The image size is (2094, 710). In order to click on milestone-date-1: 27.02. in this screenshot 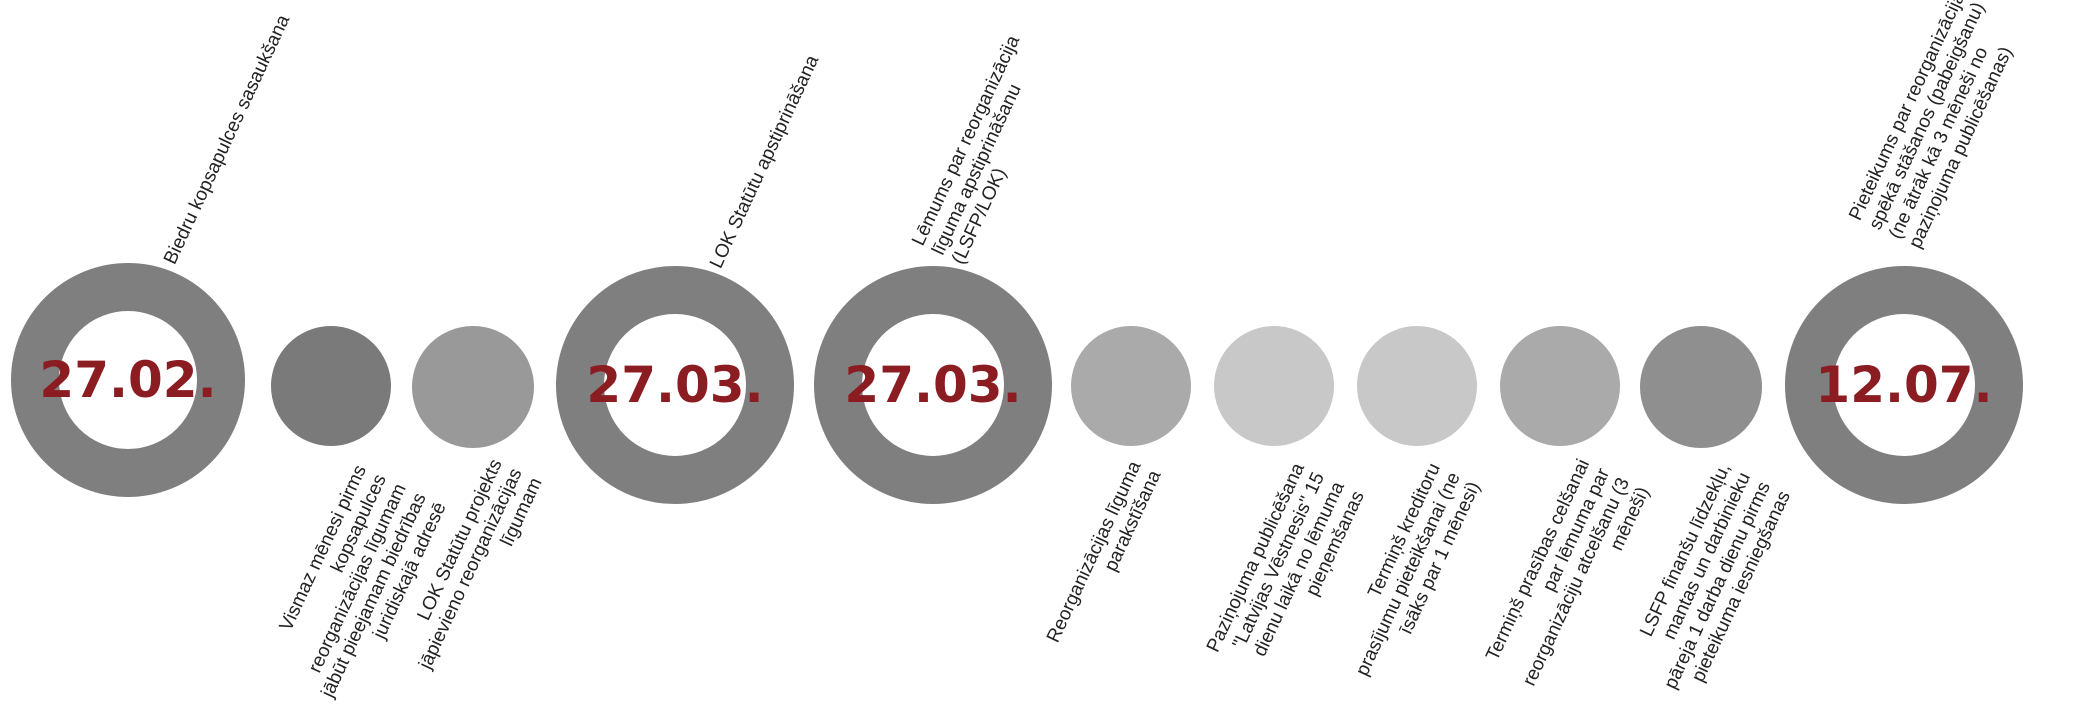, I will do `click(128, 380)`.